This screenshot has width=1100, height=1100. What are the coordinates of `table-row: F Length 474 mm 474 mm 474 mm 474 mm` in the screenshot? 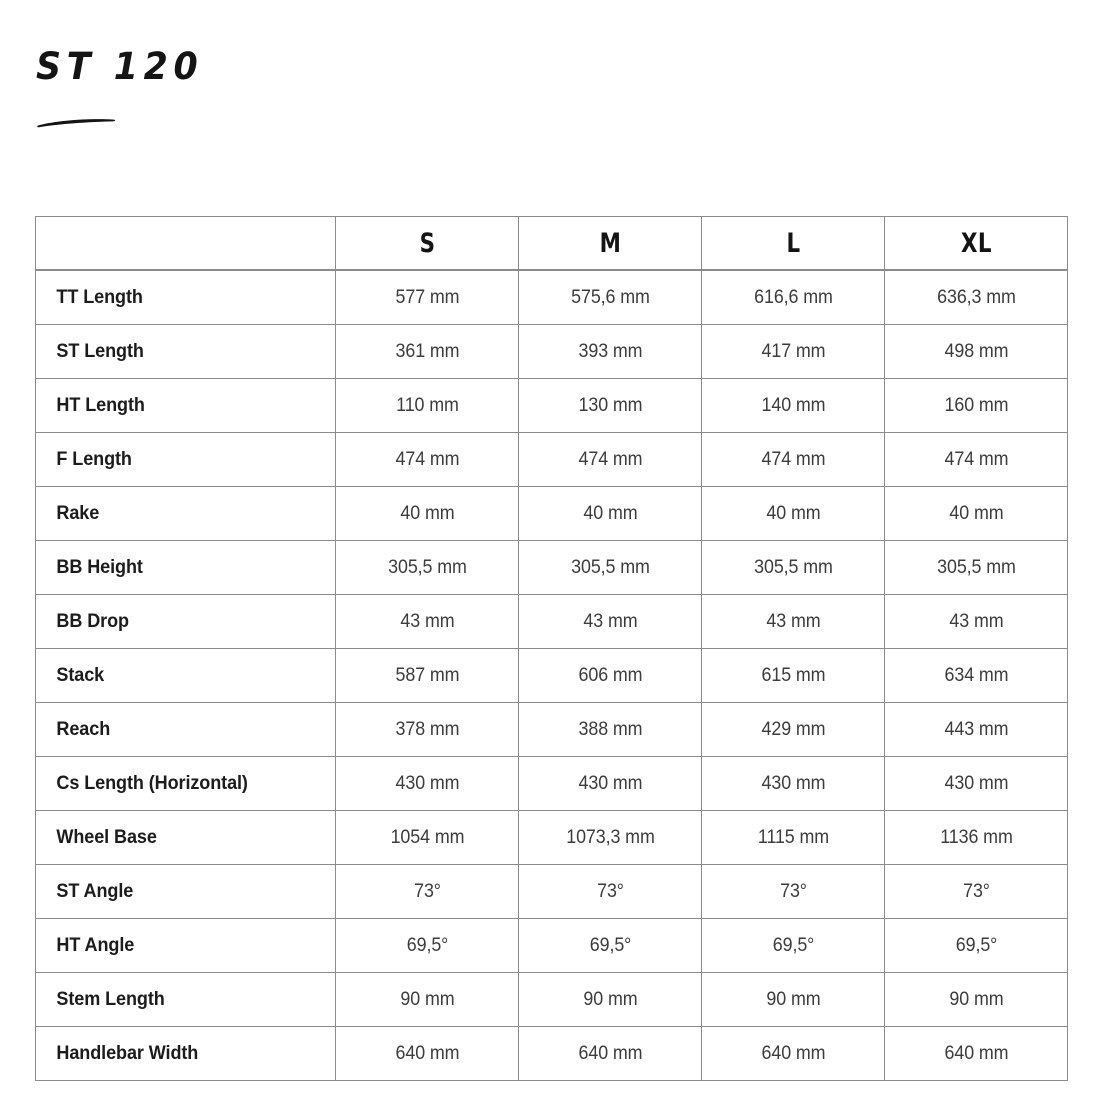 It's located at (551, 459).